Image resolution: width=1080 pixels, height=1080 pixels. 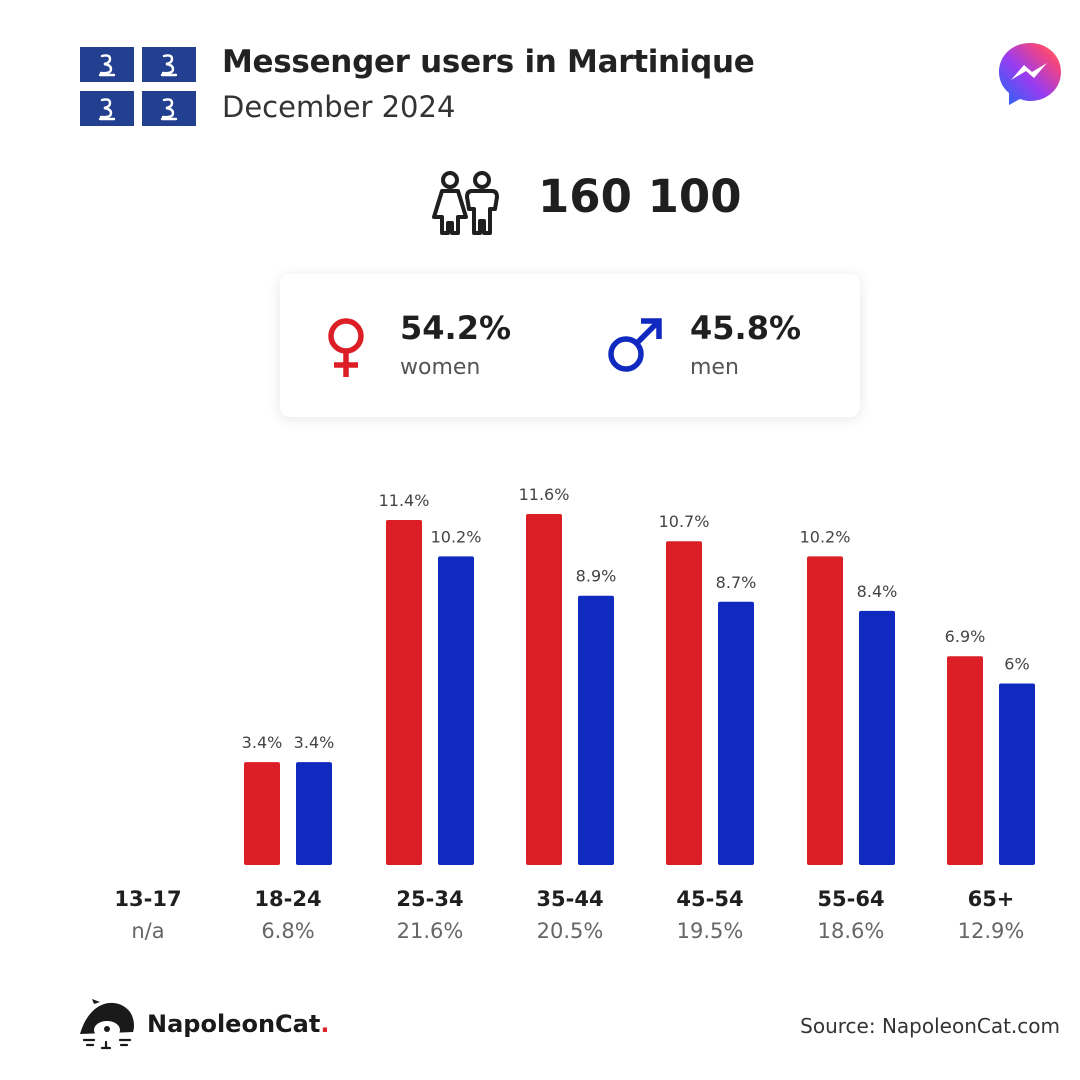 I want to click on total-users-value: 160 100, so click(x=640, y=196).